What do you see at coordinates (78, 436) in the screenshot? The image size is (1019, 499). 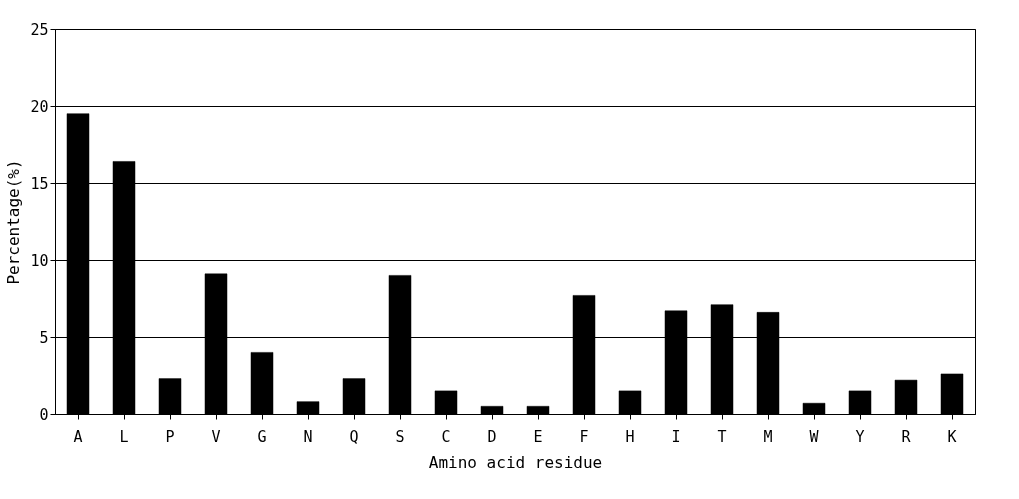 I see `x-tick-label: A` at bounding box center [78, 436].